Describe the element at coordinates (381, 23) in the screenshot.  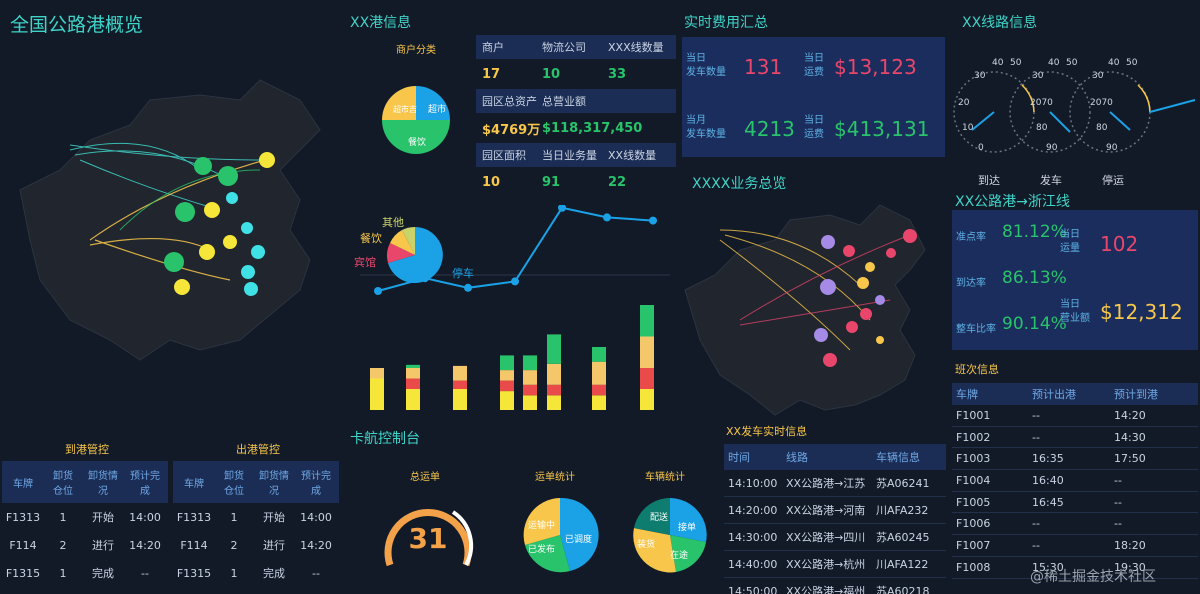
I see `port-info-title: XX港信息` at that location.